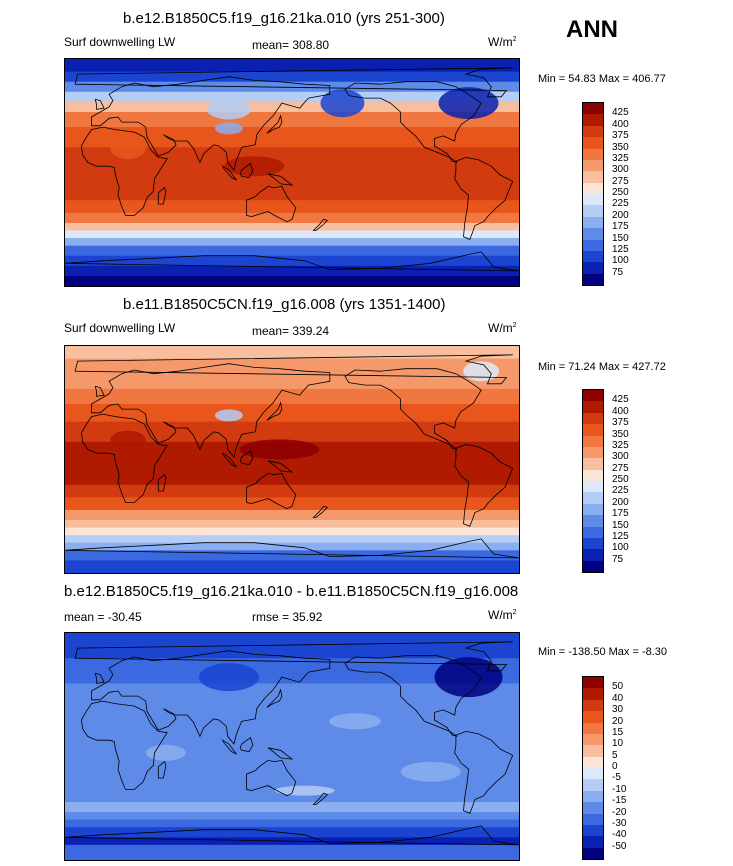 Image resolution: width=733 pixels, height=866 pixels. Describe the element at coordinates (620, 445) in the screenshot. I see `colorbar-tick-label: 325` at that location.